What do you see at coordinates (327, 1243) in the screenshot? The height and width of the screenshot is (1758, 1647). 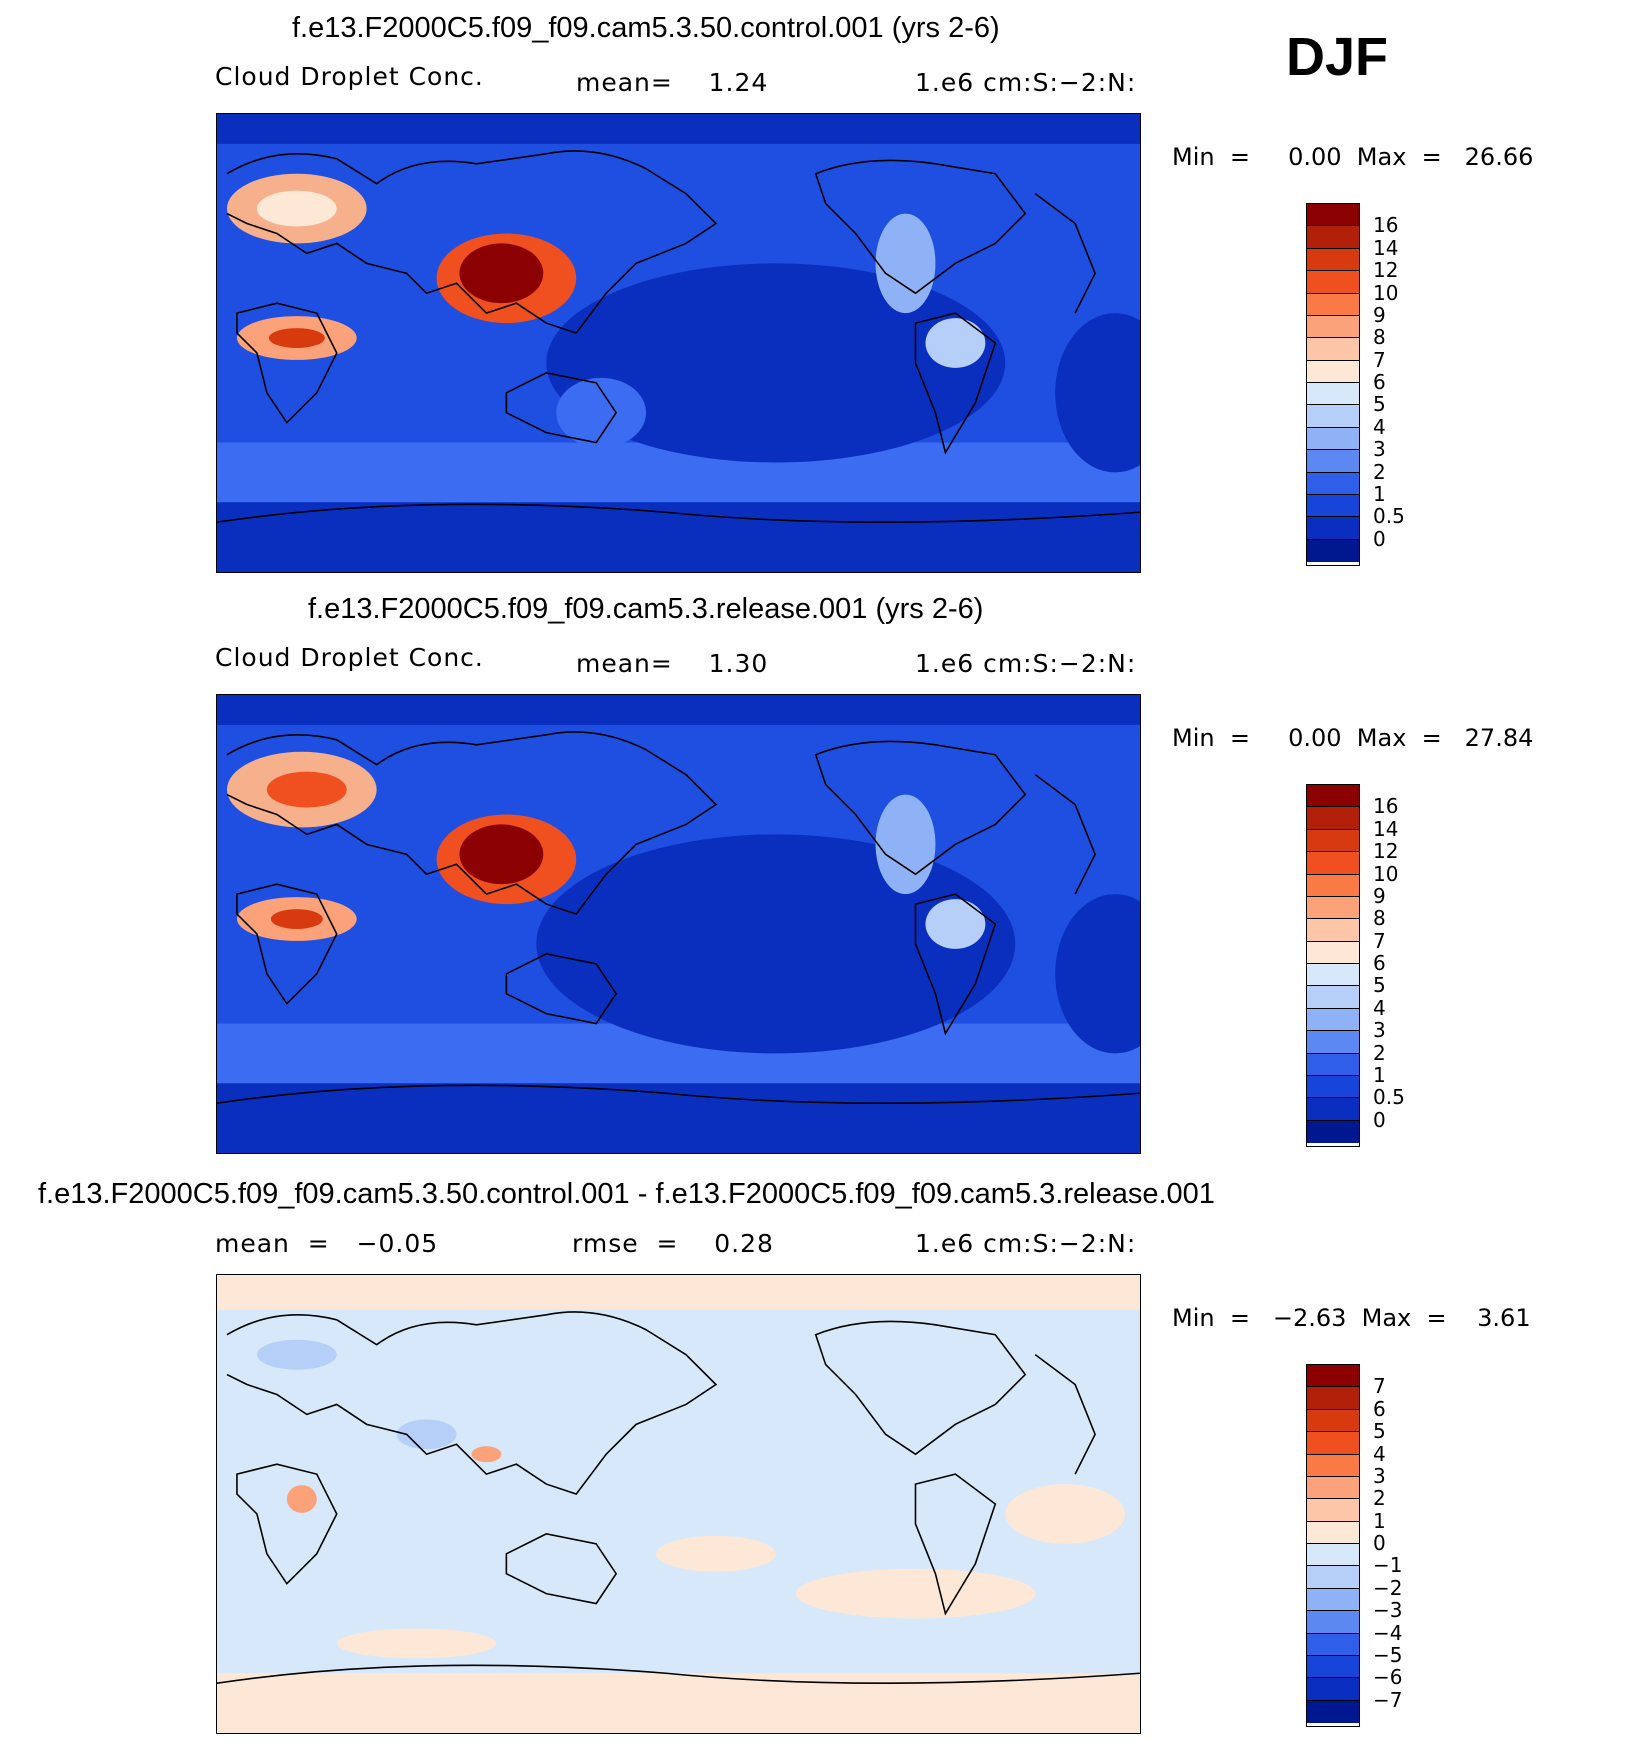 I see `panel-3-mean-label: mean = −0.05` at bounding box center [327, 1243].